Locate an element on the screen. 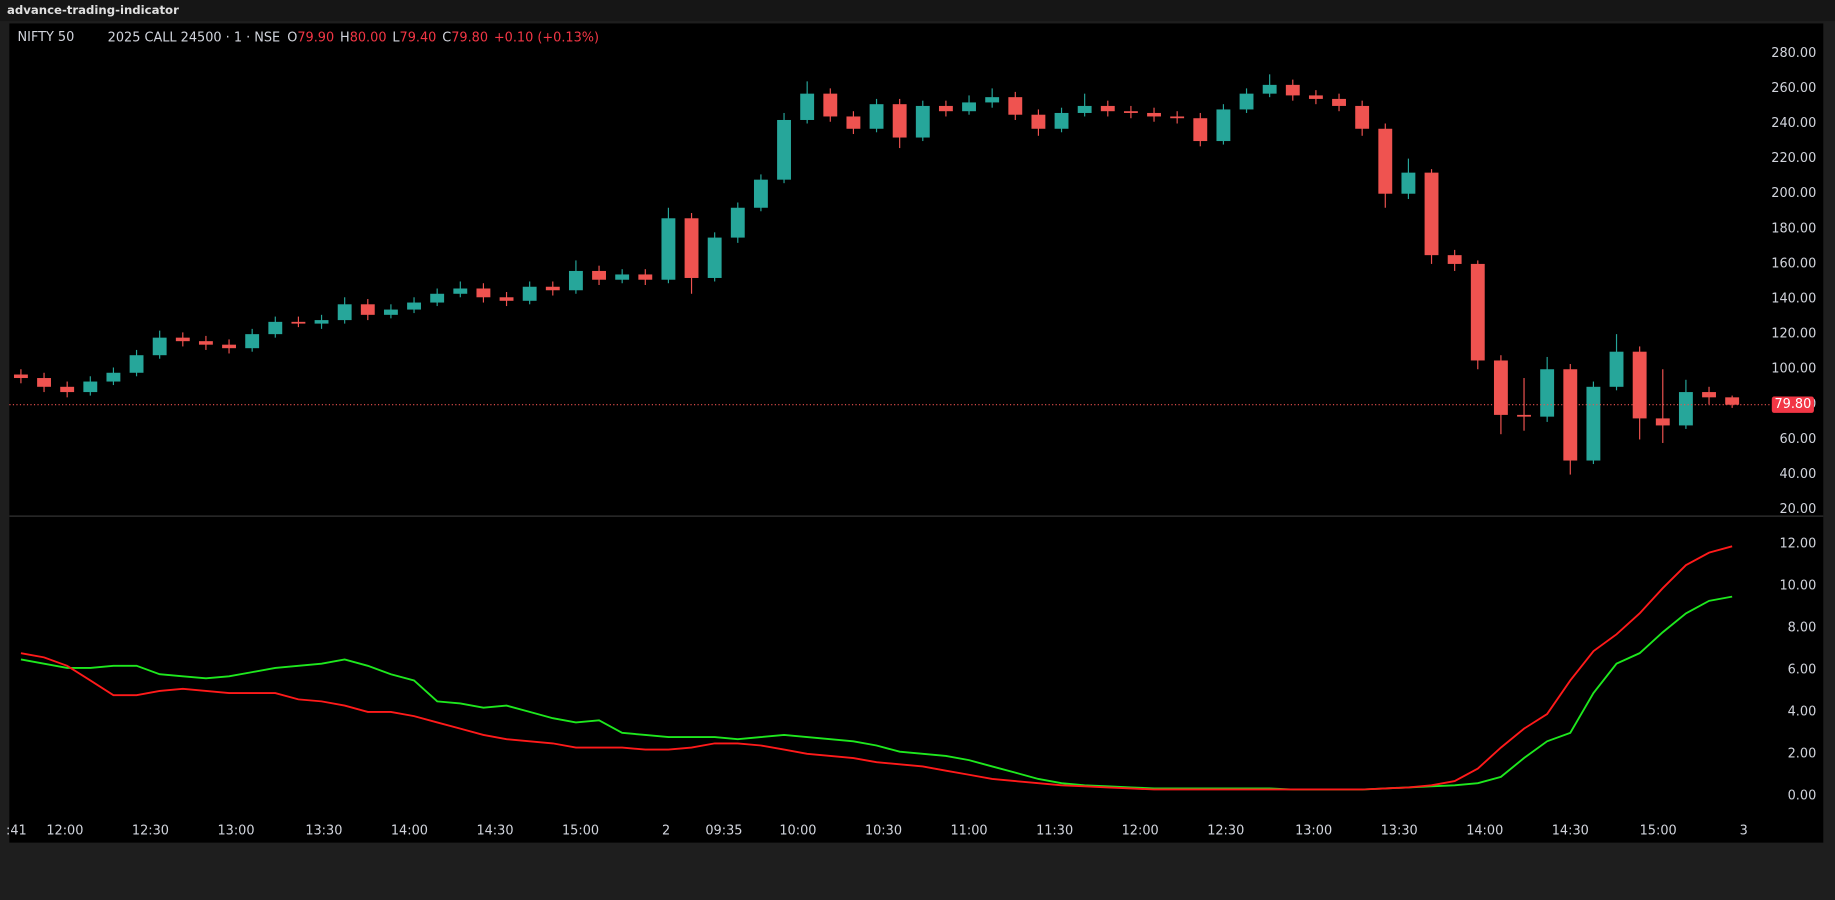 This screenshot has height=900, width=1835. ohlc-label: O is located at coordinates (292, 37).